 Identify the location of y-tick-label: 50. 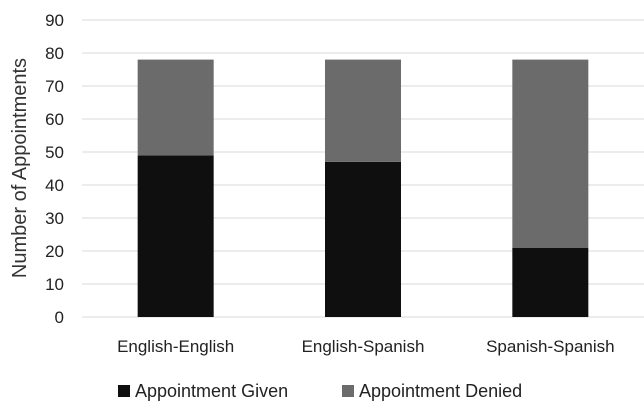
(54, 152).